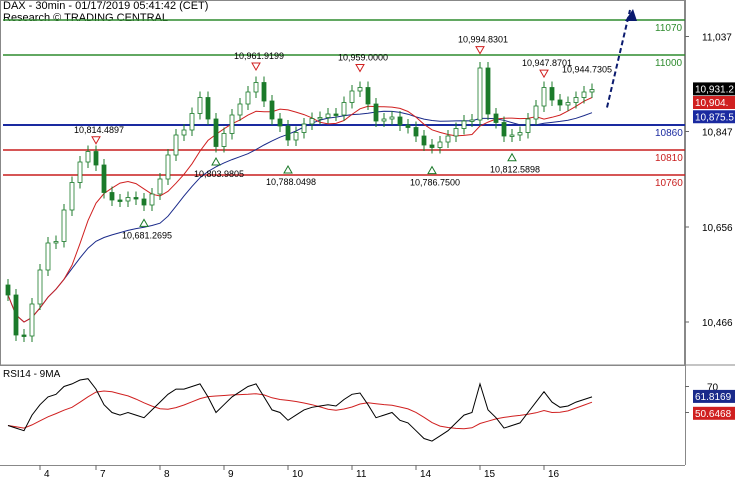 The width and height of the screenshot is (735, 480). What do you see at coordinates (291, 182) in the screenshot?
I see `annotation-label: 10,788.0498` at bounding box center [291, 182].